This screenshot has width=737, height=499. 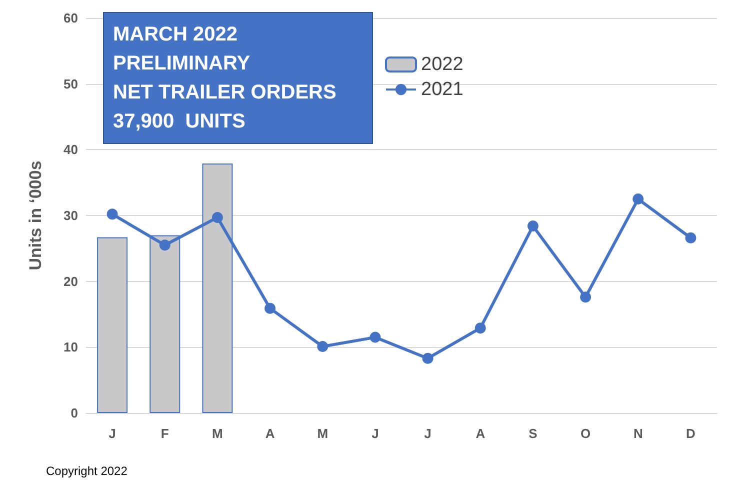 I want to click on y-tick-label: 50, so click(x=71, y=84).